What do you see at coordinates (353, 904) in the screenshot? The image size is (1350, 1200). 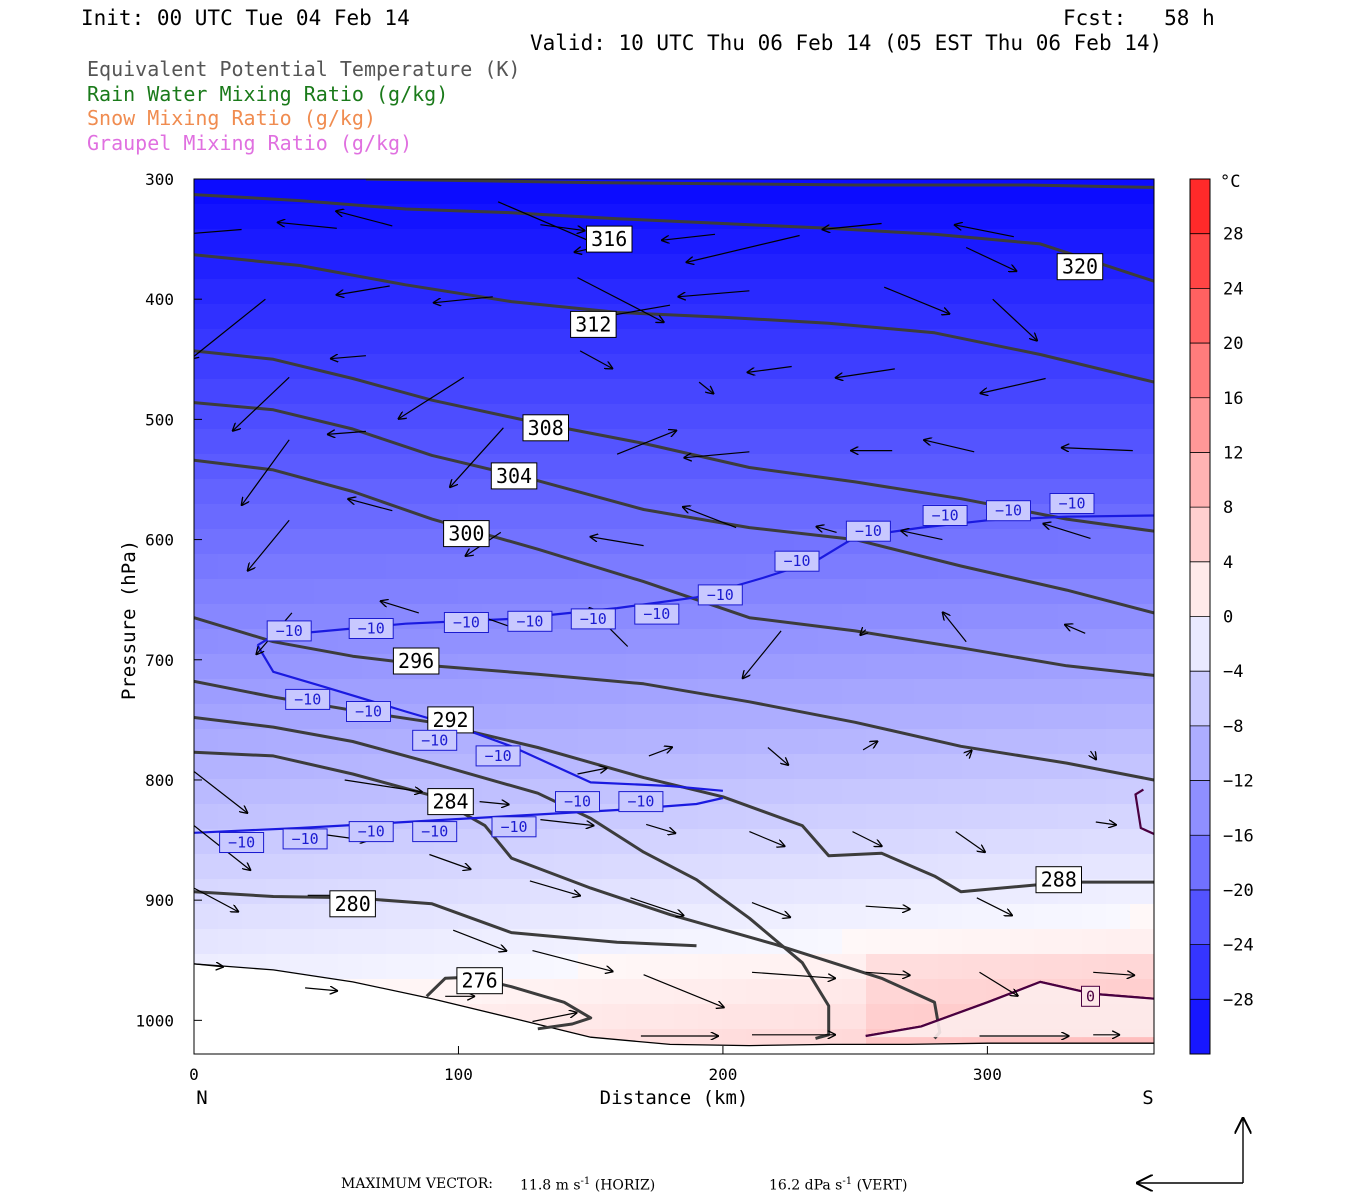 I see `theta-e-label: 280` at bounding box center [353, 904].